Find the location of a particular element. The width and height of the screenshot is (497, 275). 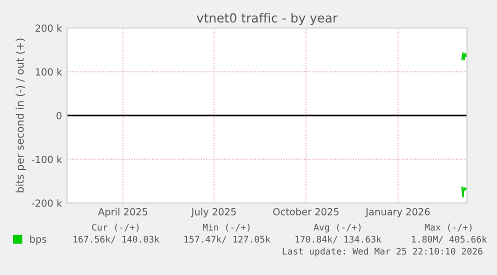

y-axis-title: bits per second in (-) / out (+) is located at coordinates (21, 115).